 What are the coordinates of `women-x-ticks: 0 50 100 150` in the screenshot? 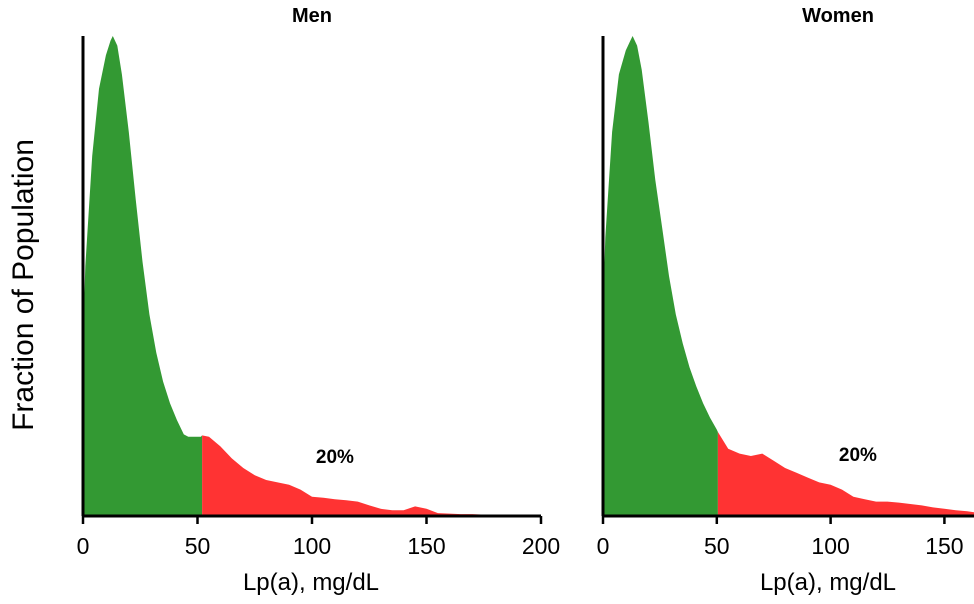 It's located at (780, 537).